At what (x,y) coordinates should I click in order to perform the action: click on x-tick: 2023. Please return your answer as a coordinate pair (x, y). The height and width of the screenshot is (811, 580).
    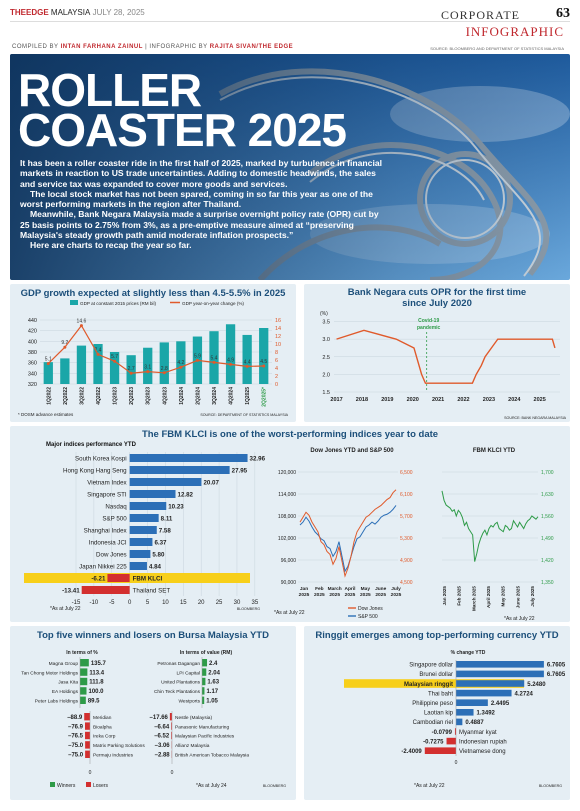
    Looking at the image, I should click on (489, 400).